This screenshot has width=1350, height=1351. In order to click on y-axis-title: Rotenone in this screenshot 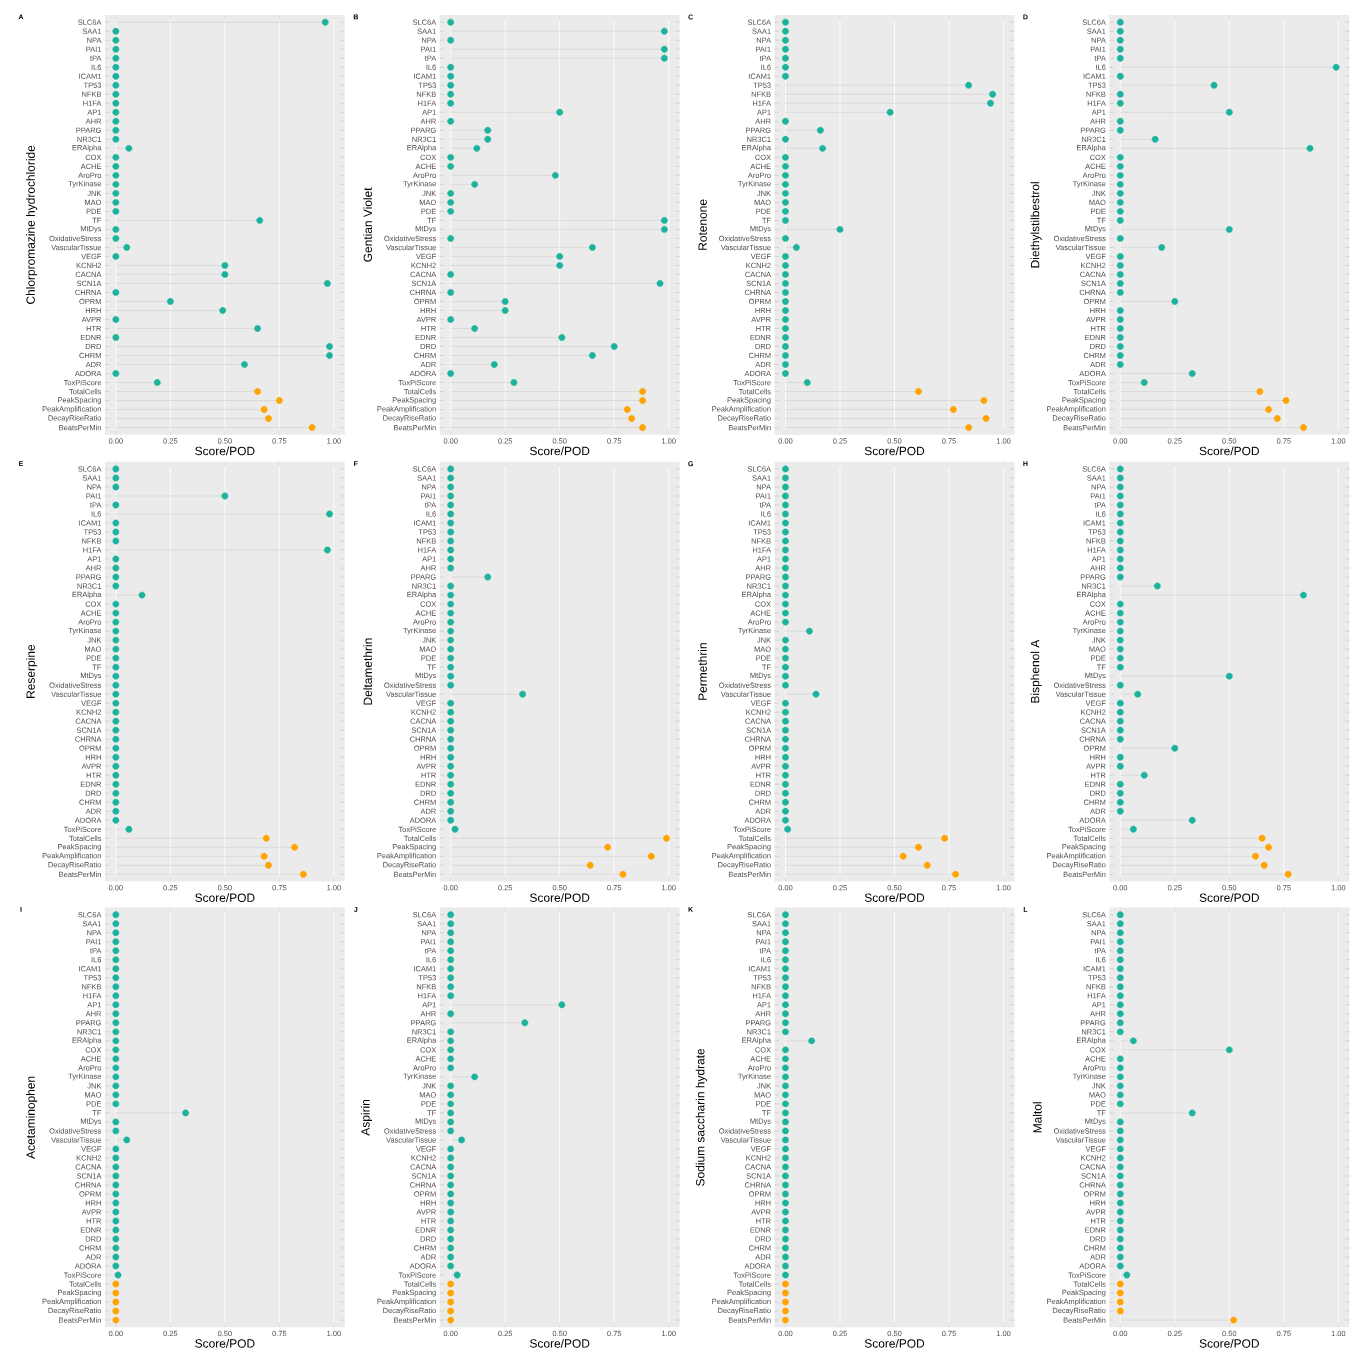, I will do `click(702, 224)`.